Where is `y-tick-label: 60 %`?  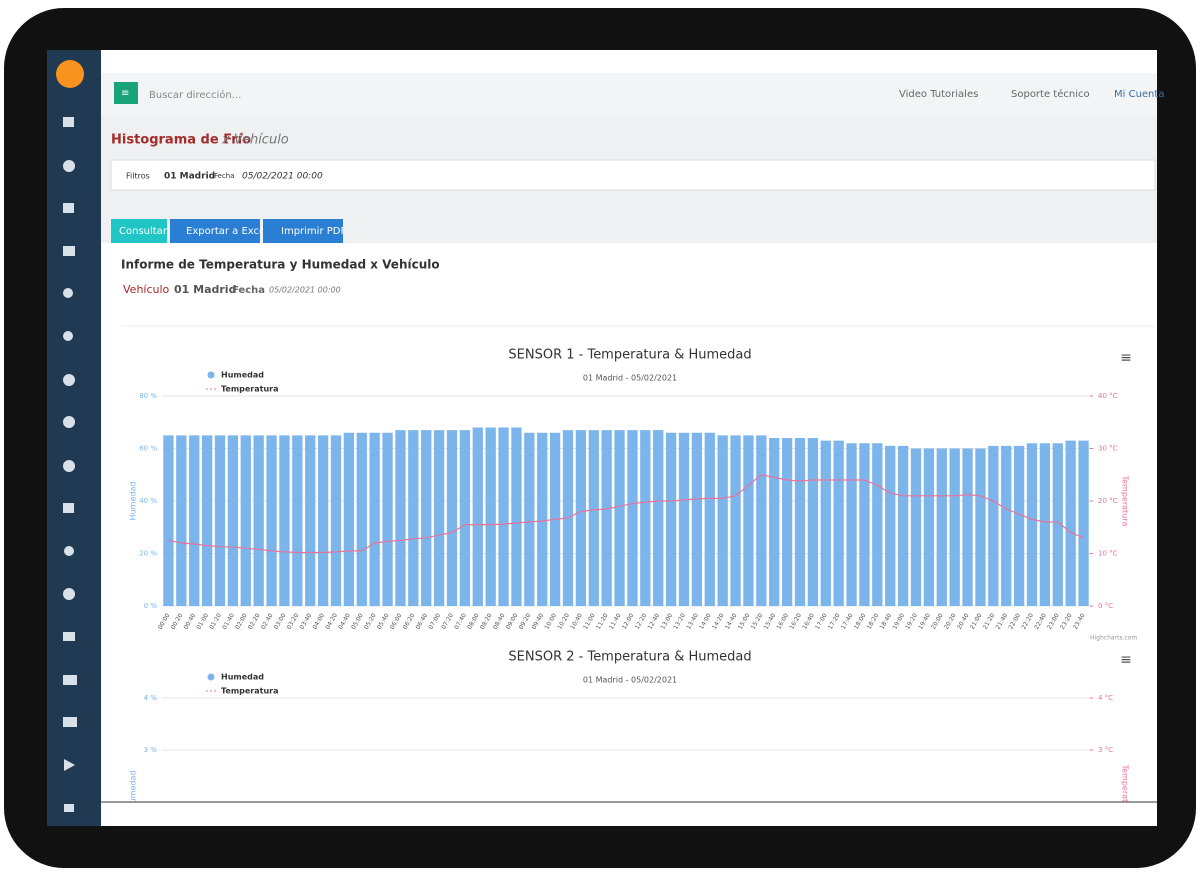 y-tick-label: 60 % is located at coordinates (148, 449).